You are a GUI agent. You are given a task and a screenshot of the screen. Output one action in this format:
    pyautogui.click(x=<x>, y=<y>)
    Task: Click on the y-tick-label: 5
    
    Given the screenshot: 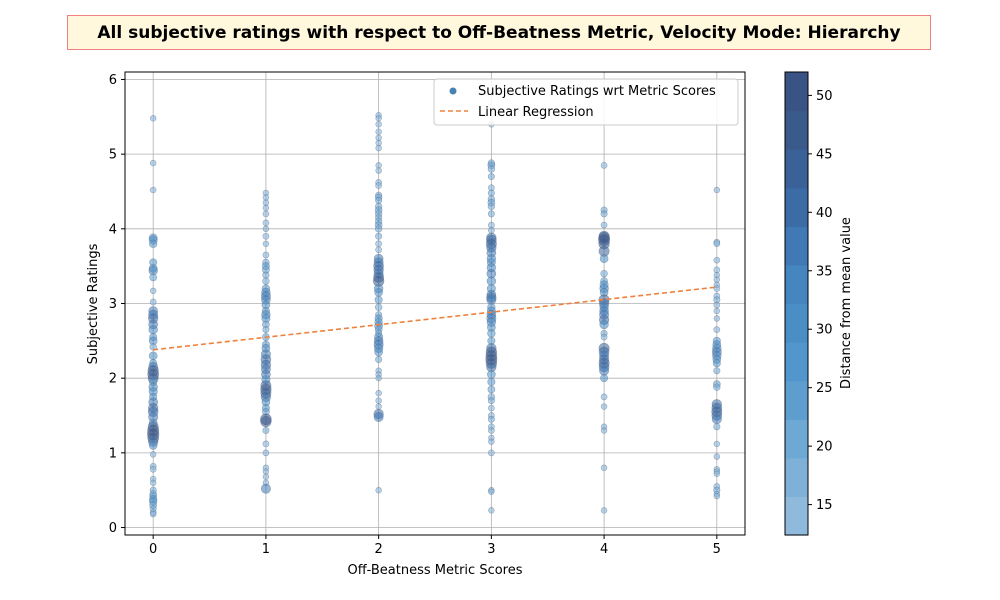 What is the action you would take?
    pyautogui.click(x=113, y=155)
    